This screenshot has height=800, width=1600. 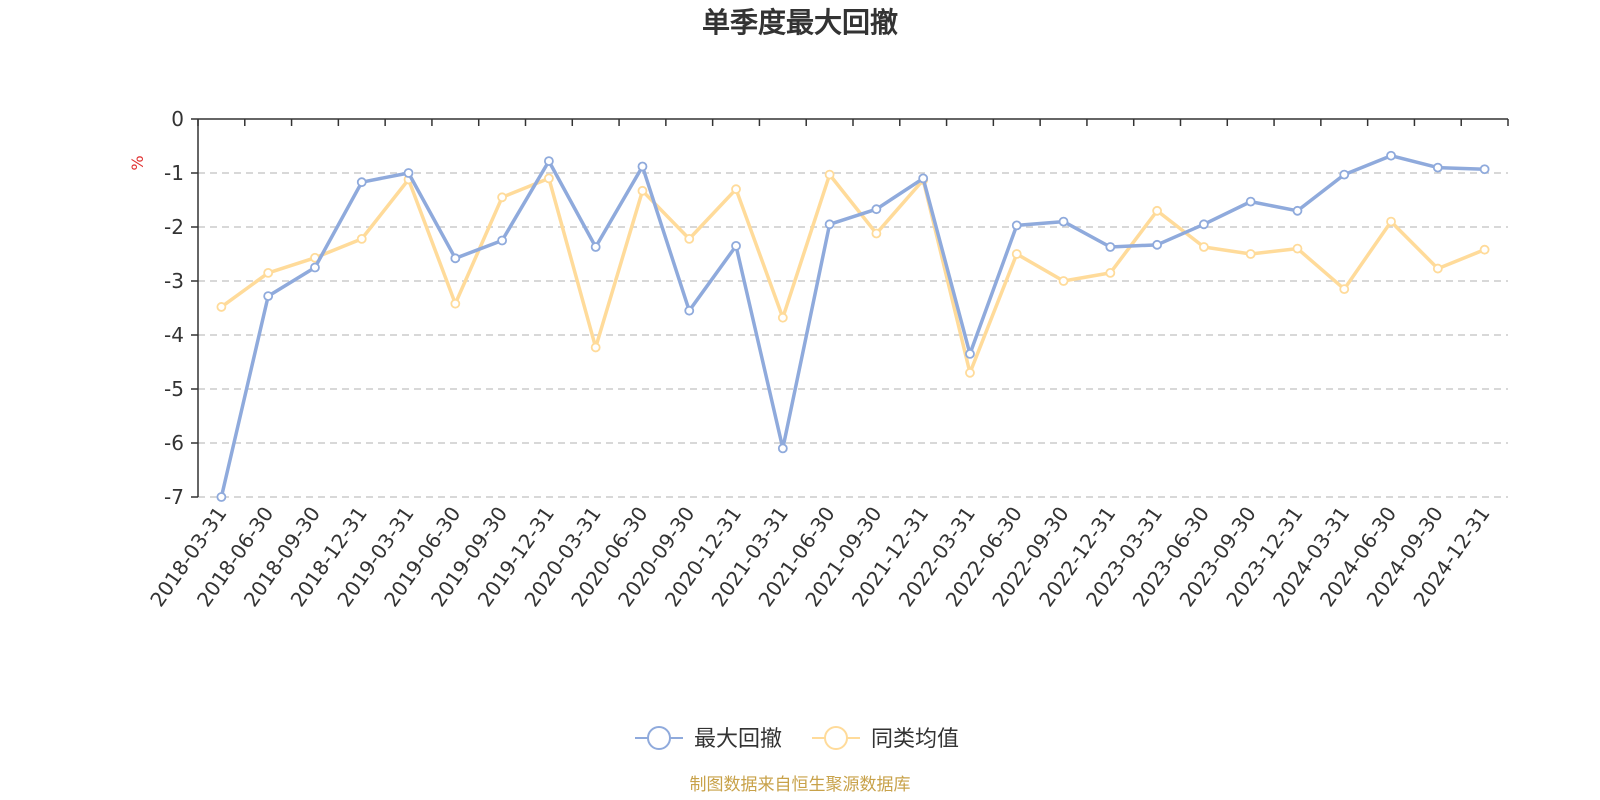 I want to click on y-tick-label: -2, so click(x=174, y=227).